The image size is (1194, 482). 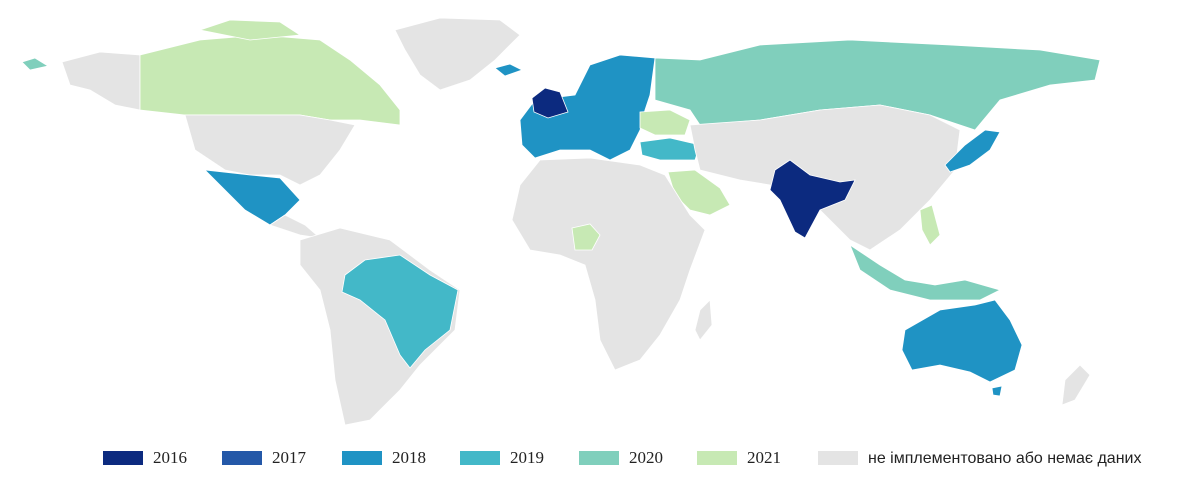 I want to click on brazil, so click(x=400, y=311).